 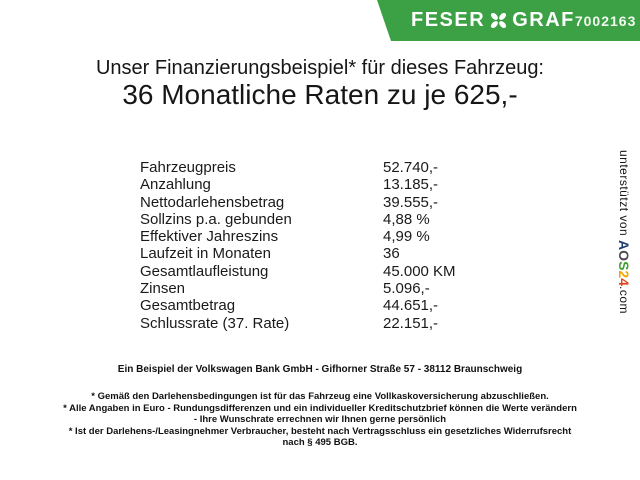 I want to click on finance-value: 4,99 %, so click(x=406, y=237).